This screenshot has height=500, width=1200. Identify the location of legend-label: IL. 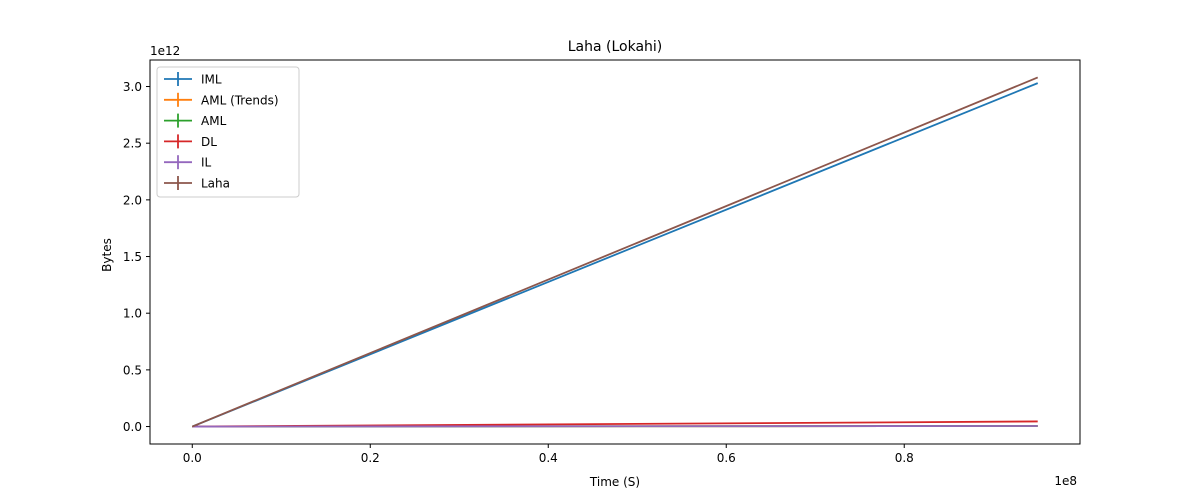
(206, 163).